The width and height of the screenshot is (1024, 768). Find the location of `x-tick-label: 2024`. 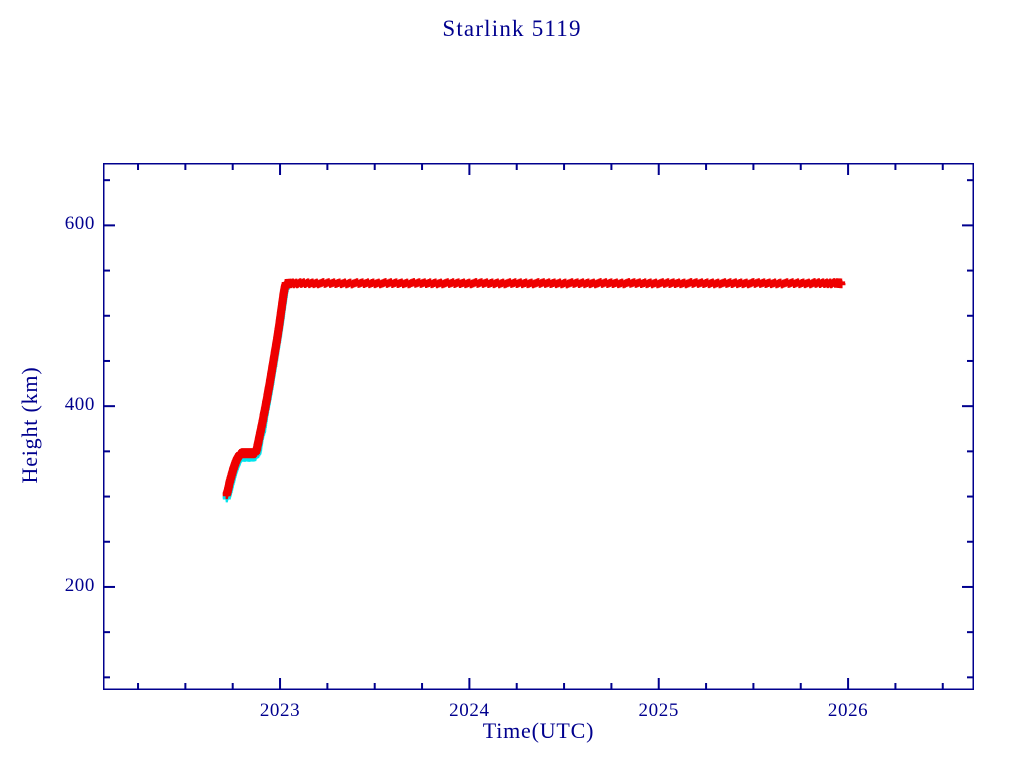

x-tick-label: 2024 is located at coordinates (469, 710).